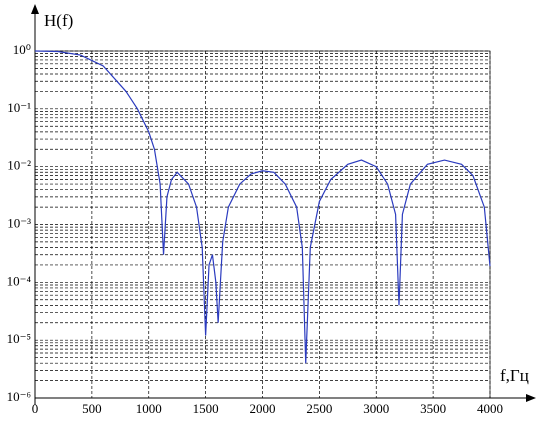  Describe the element at coordinates (531, 398) in the screenshot. I see `x-arrow` at that location.